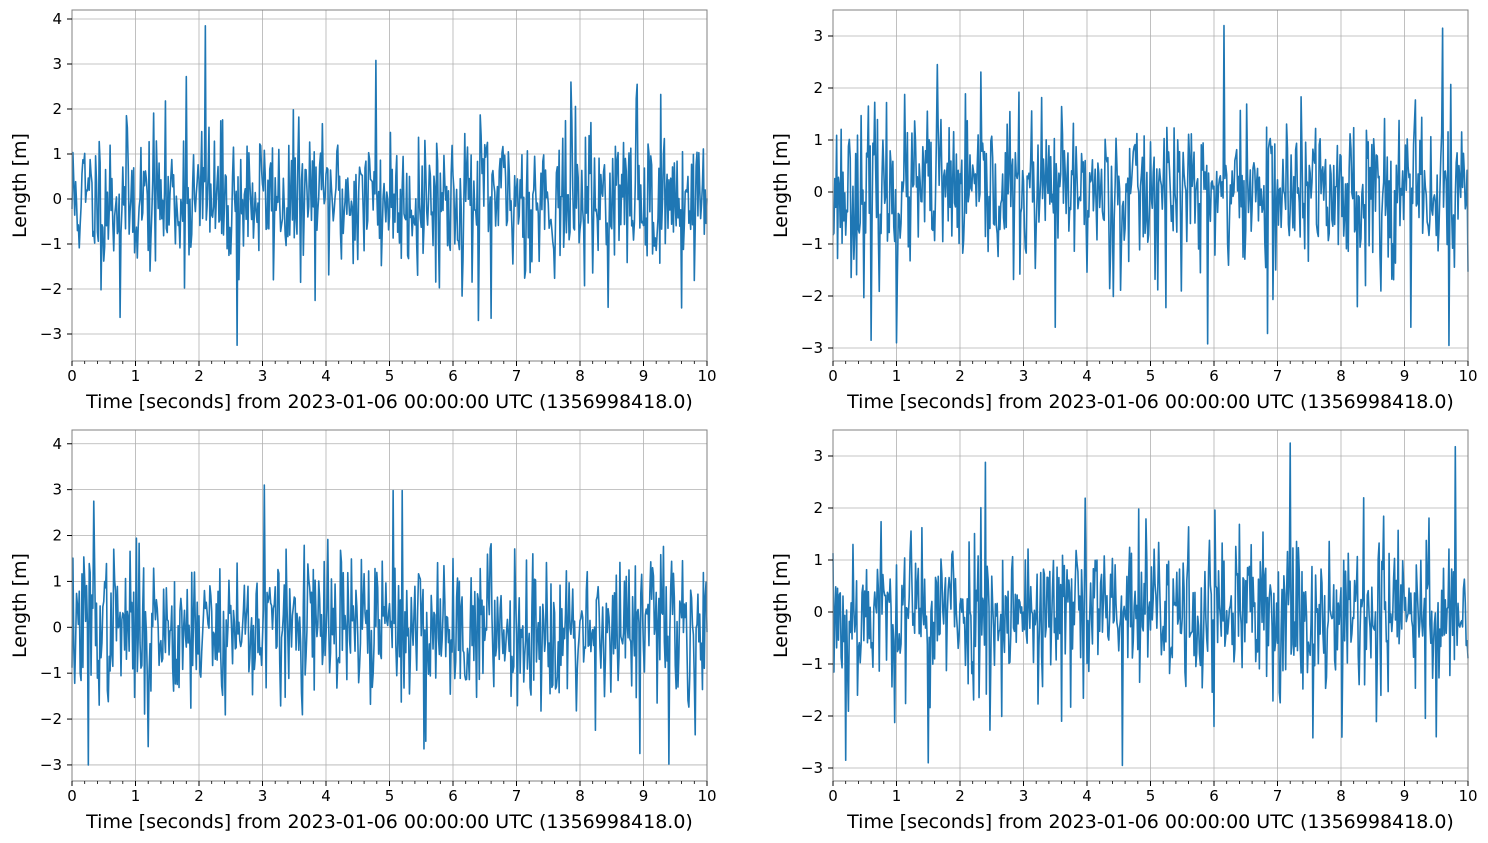  I want to click on series-line, so click(389, 625).